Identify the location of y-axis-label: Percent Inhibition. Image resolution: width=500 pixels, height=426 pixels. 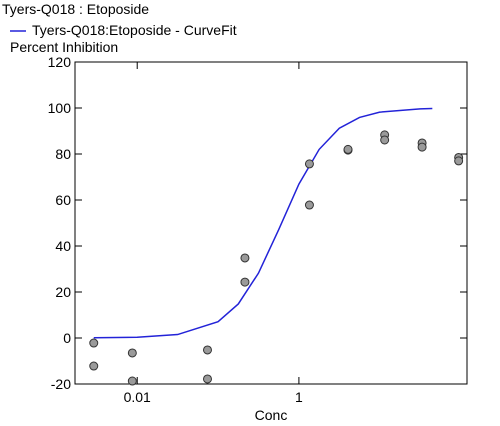
(64, 47).